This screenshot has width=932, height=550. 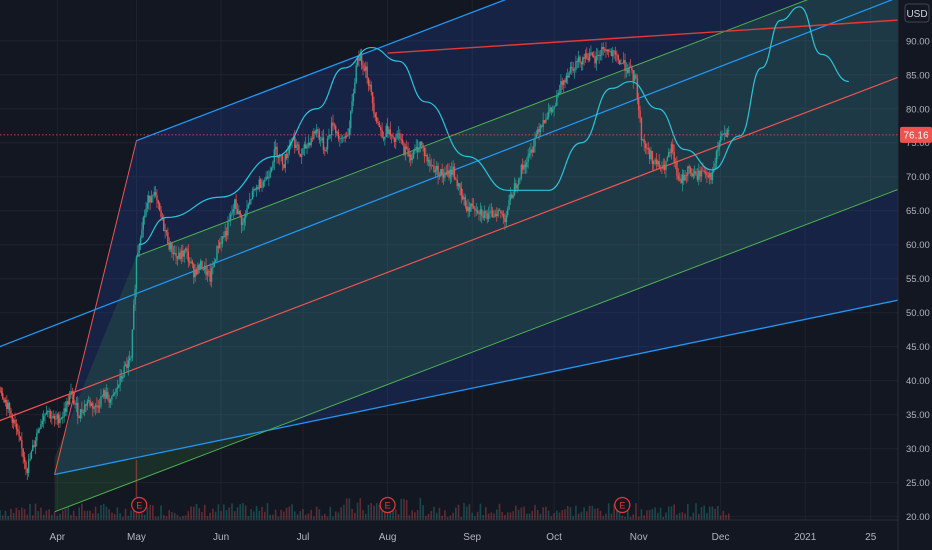 I want to click on currency-badge: USD, so click(x=917, y=13).